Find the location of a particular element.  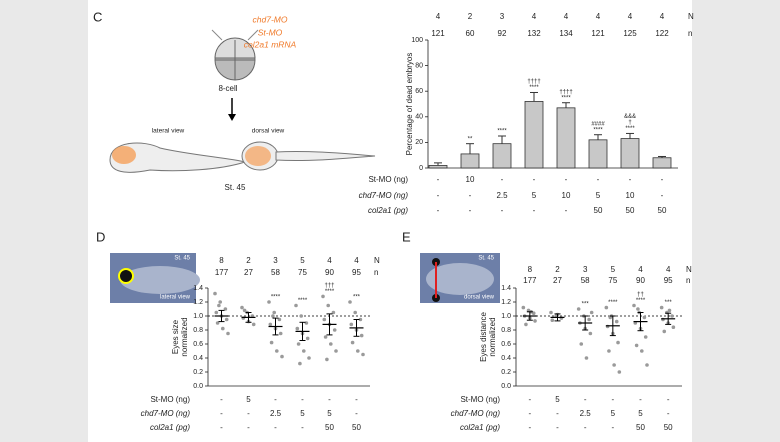

illustration is located at coordinates (242, 101).